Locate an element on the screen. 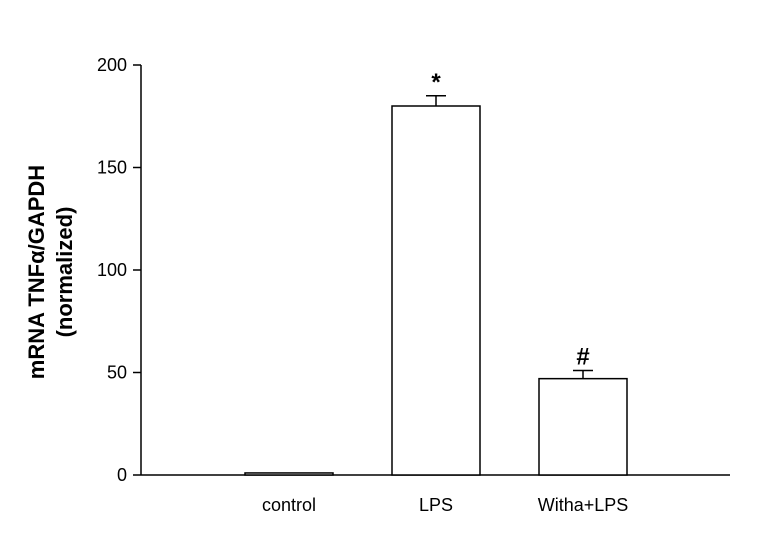  bar-lps is located at coordinates (436, 290).